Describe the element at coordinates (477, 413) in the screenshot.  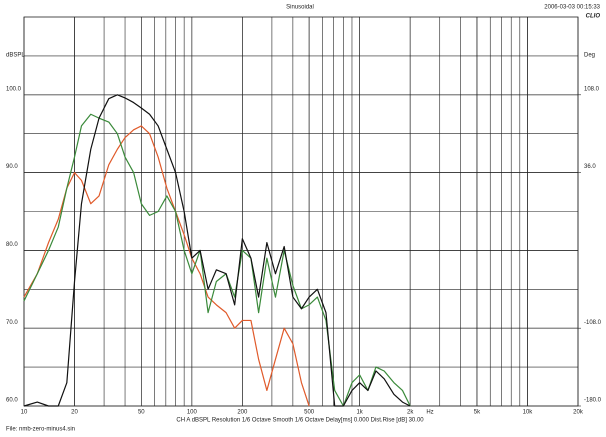
I see `x-tick-label: 5k` at that location.